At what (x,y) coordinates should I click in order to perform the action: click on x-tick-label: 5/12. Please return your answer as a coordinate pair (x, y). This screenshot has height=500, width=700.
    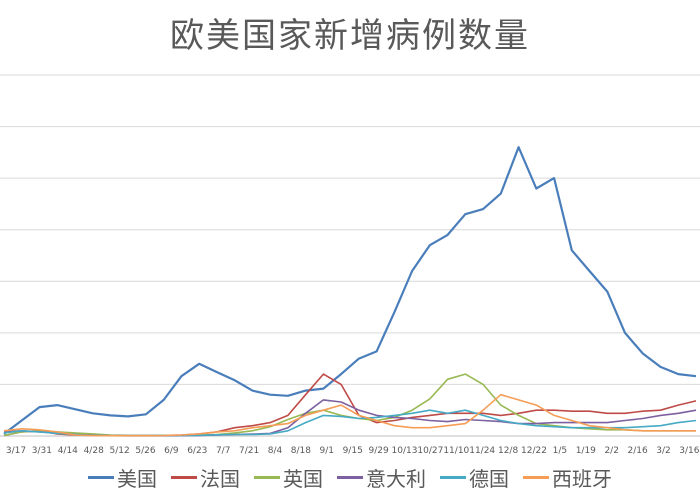
    Looking at the image, I should click on (119, 451).